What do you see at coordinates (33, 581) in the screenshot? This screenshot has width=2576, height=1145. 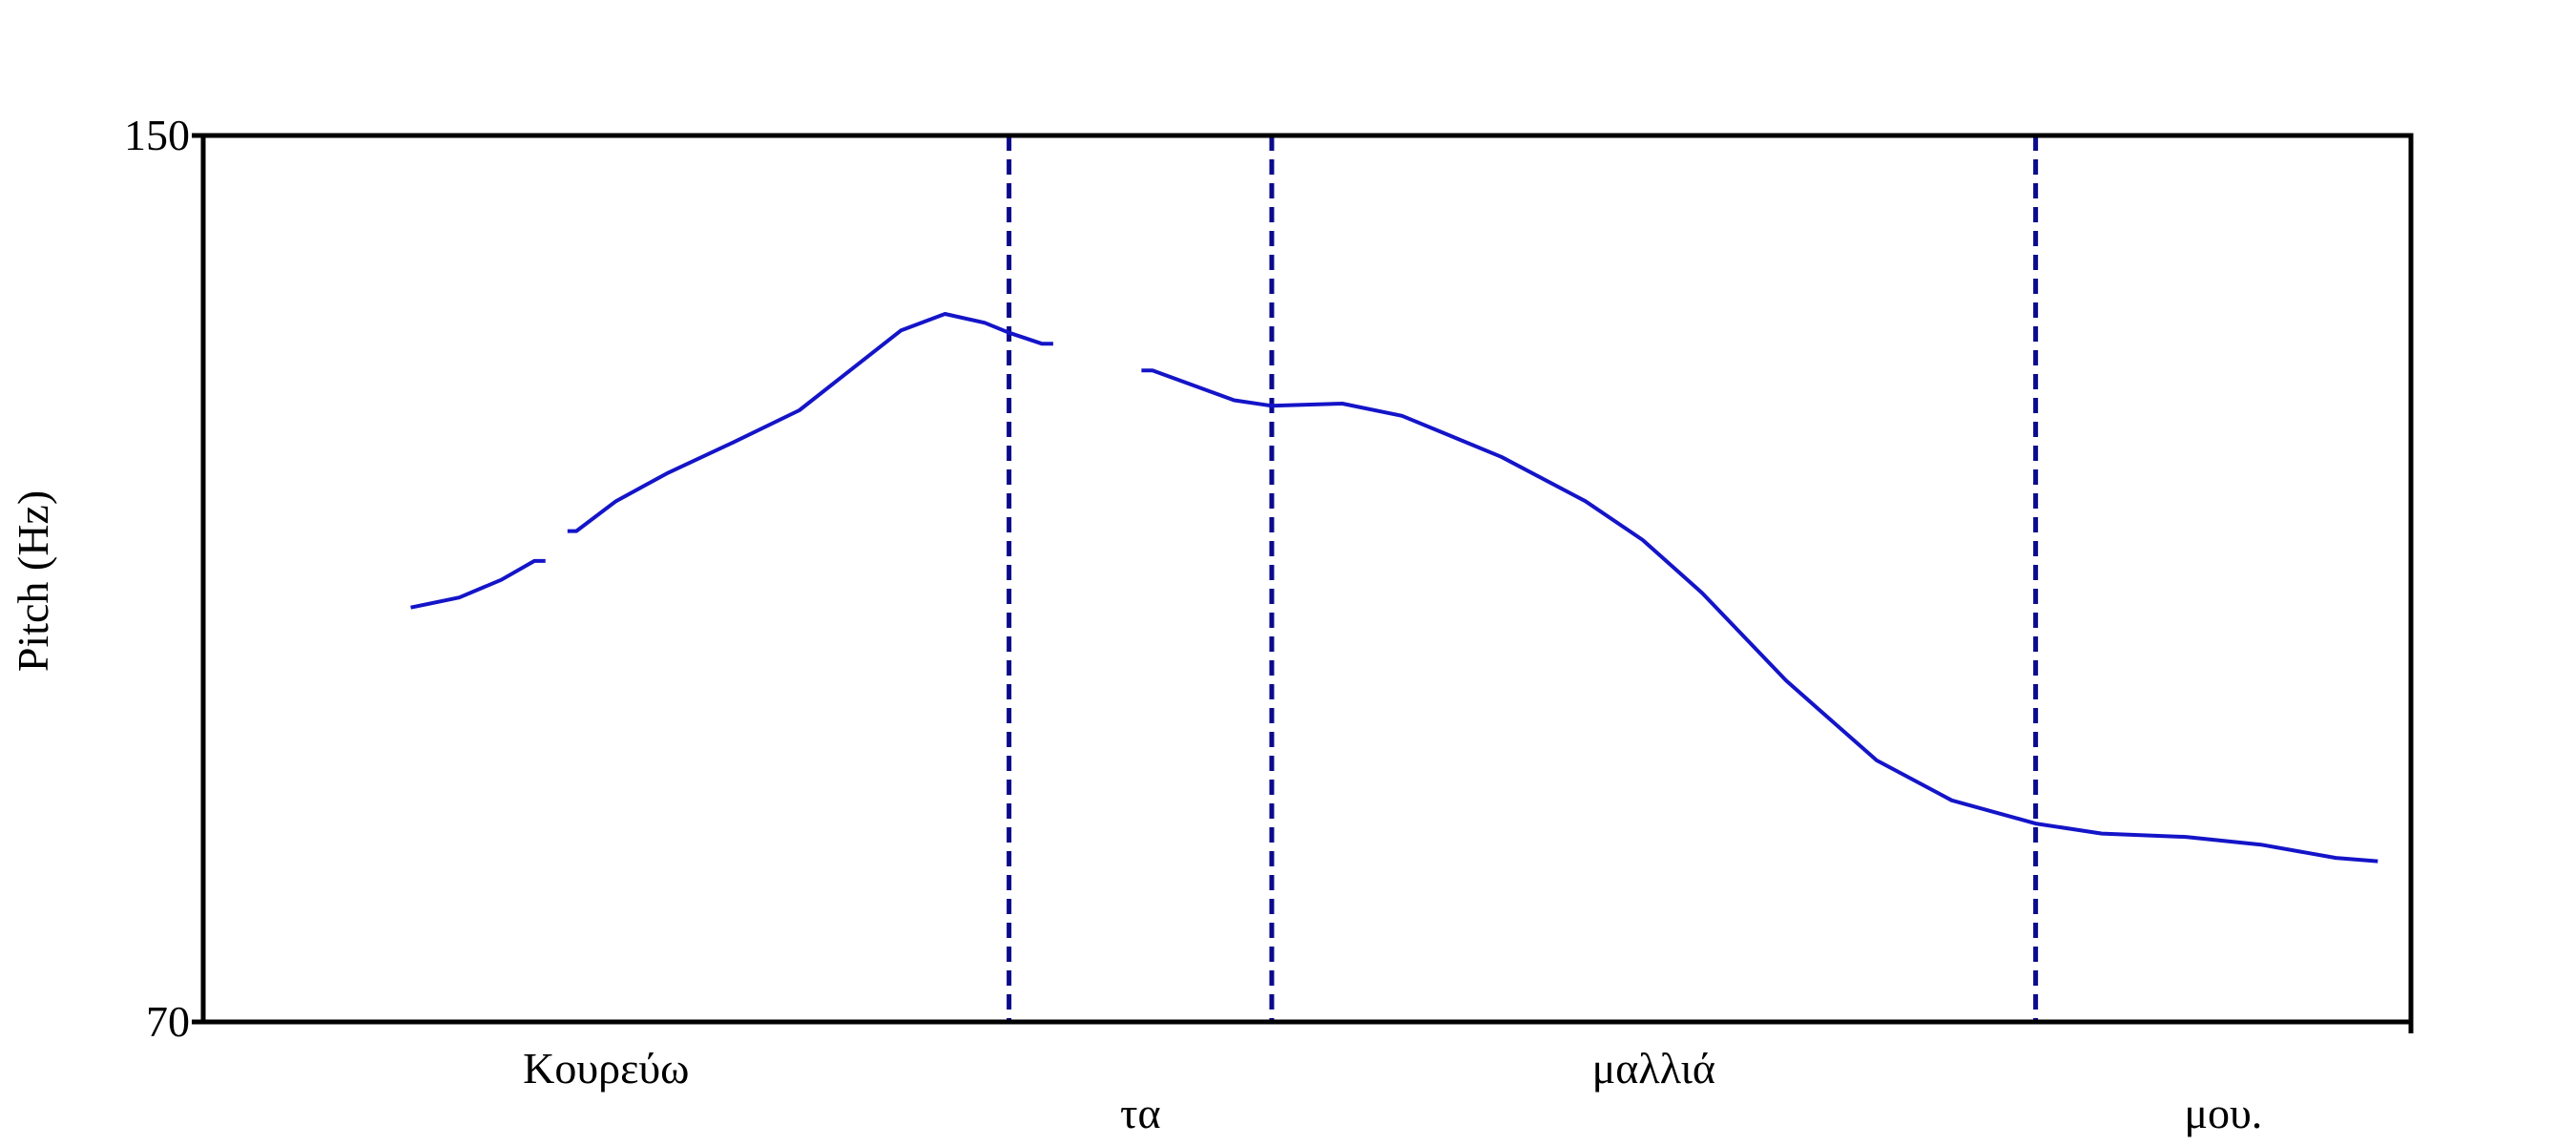 I see `y-axis-label: Pitch (Hz)` at bounding box center [33, 581].